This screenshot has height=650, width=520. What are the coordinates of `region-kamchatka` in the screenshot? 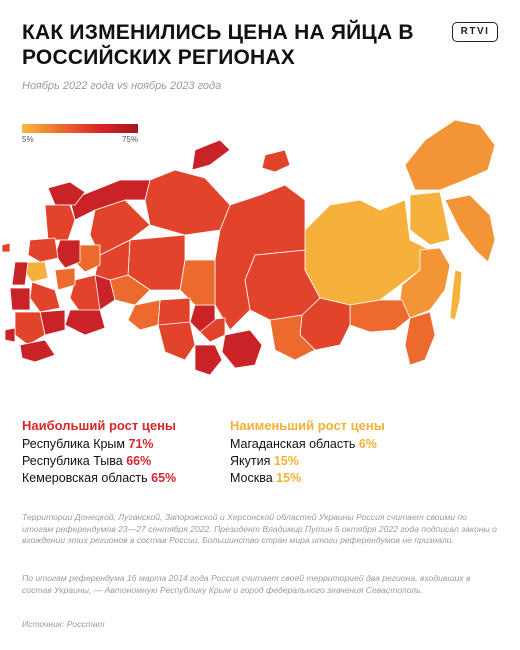 It's located at (470, 228).